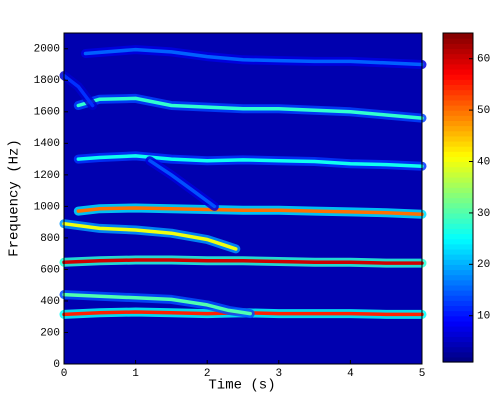 The image size is (491, 394). What do you see at coordinates (483, 214) in the screenshot?
I see `colorbar-tick-label: 30` at bounding box center [483, 214].